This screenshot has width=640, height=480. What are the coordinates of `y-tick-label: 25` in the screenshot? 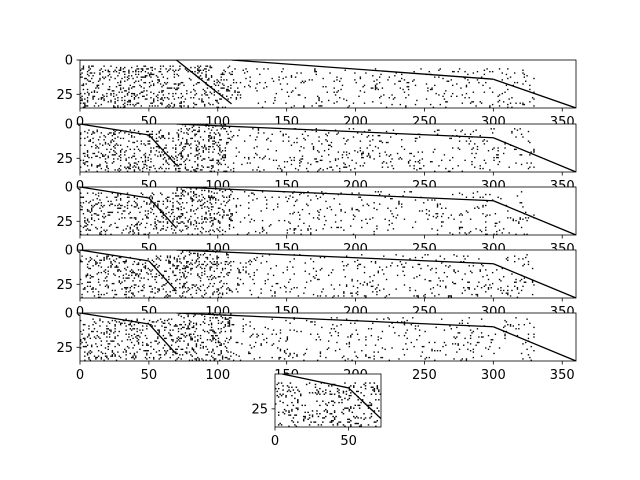 It's located at (64, 285).